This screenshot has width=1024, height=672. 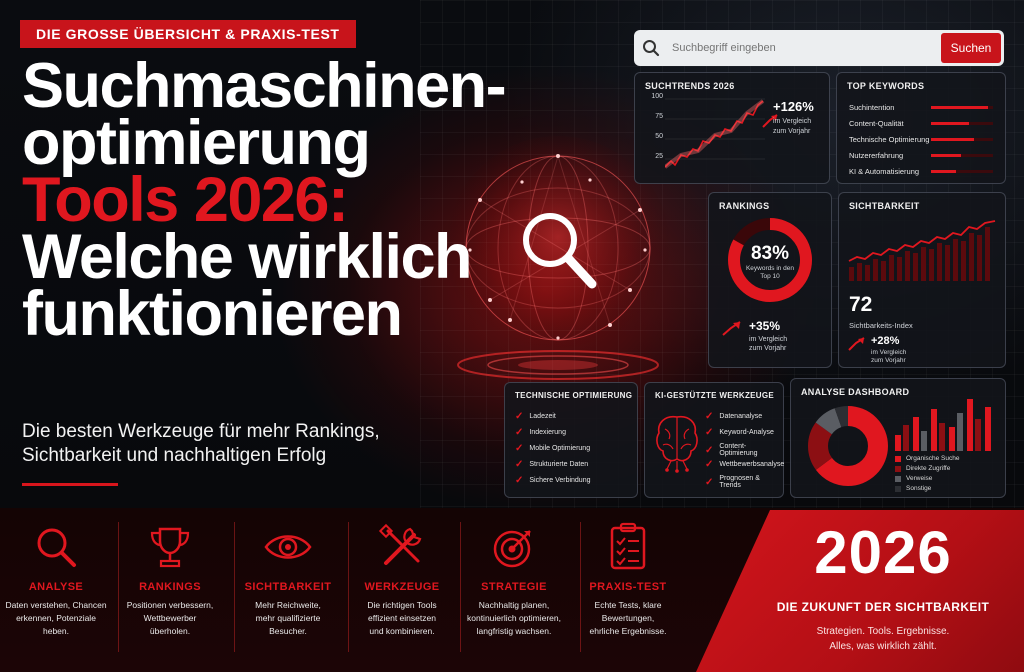 I want to click on note-line: zum Vorjahr, so click(x=768, y=348).